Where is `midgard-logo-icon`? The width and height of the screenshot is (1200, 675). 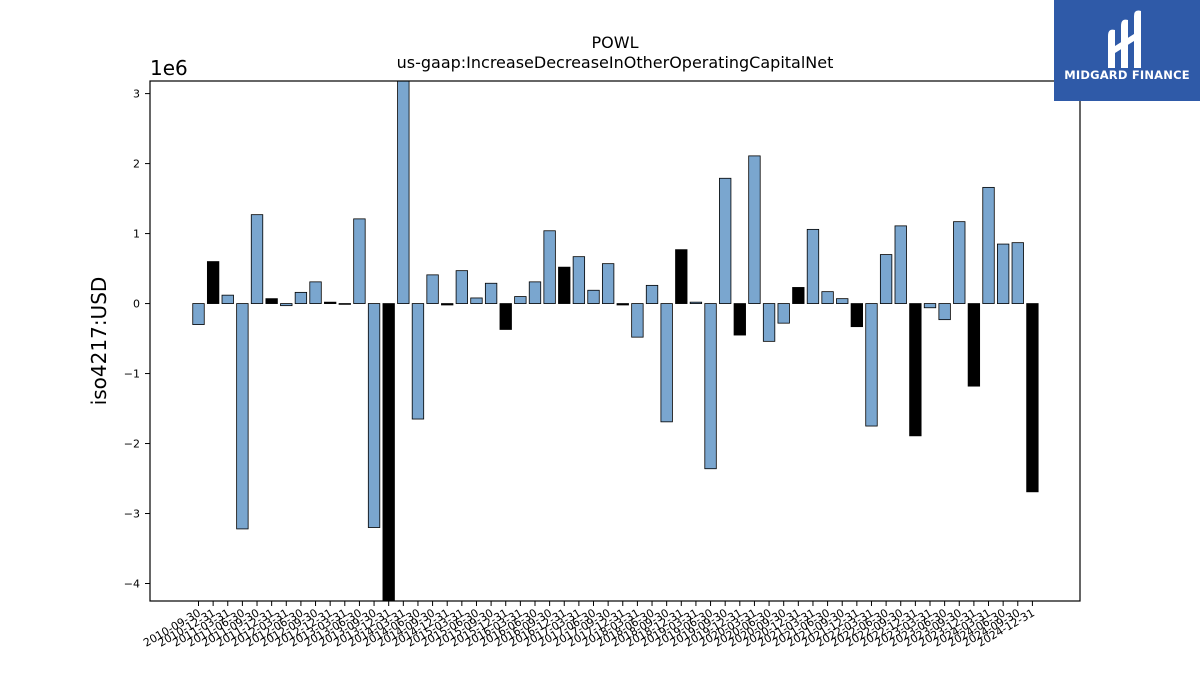 midgard-logo-icon is located at coordinates (1124, 39).